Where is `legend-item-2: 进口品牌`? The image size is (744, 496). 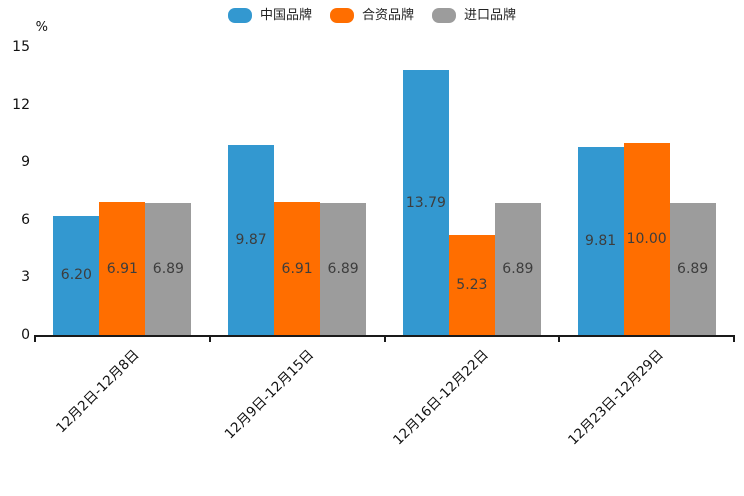 legend-item-2: 进口品牌 is located at coordinates (474, 15).